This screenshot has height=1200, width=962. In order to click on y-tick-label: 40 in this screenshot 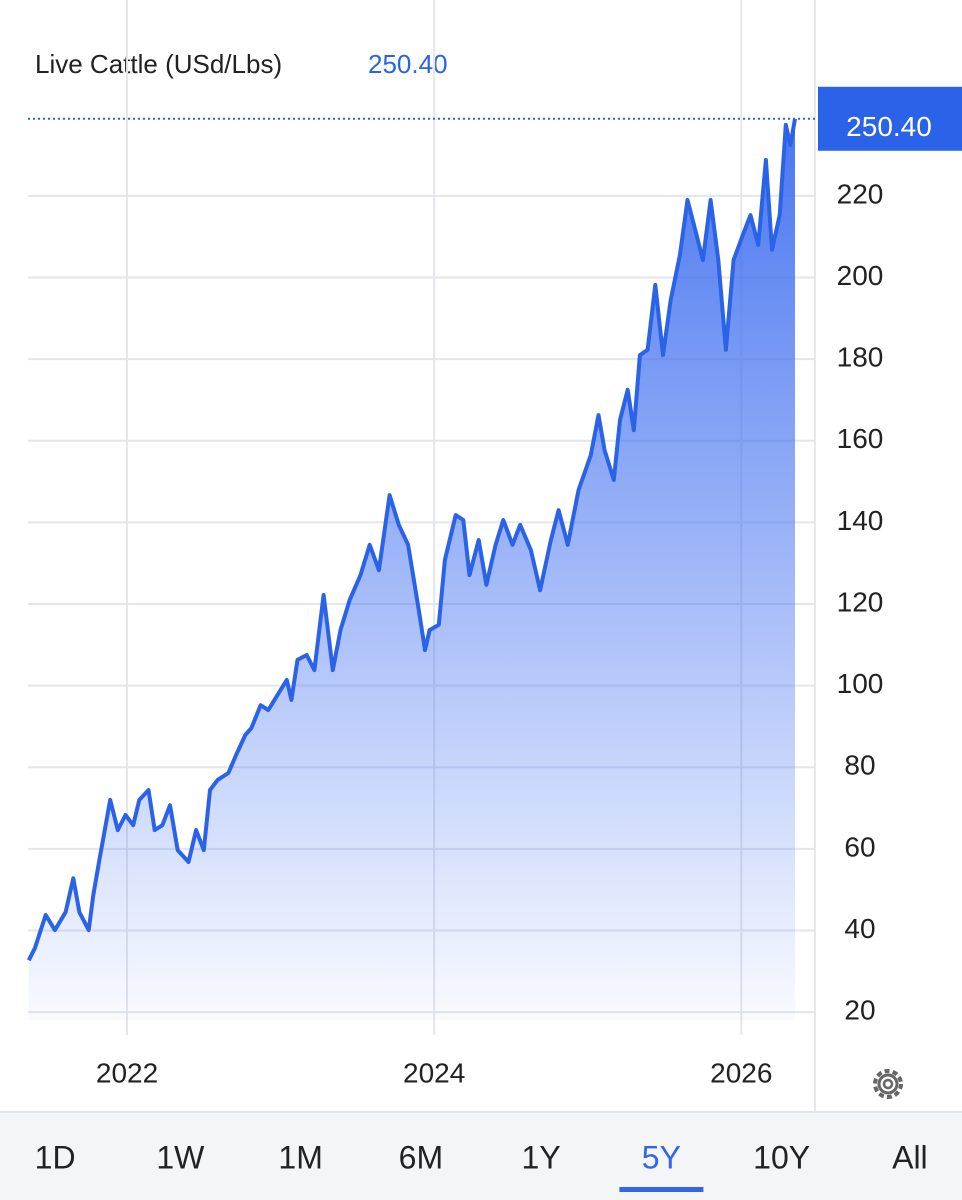, I will do `click(859, 928)`.